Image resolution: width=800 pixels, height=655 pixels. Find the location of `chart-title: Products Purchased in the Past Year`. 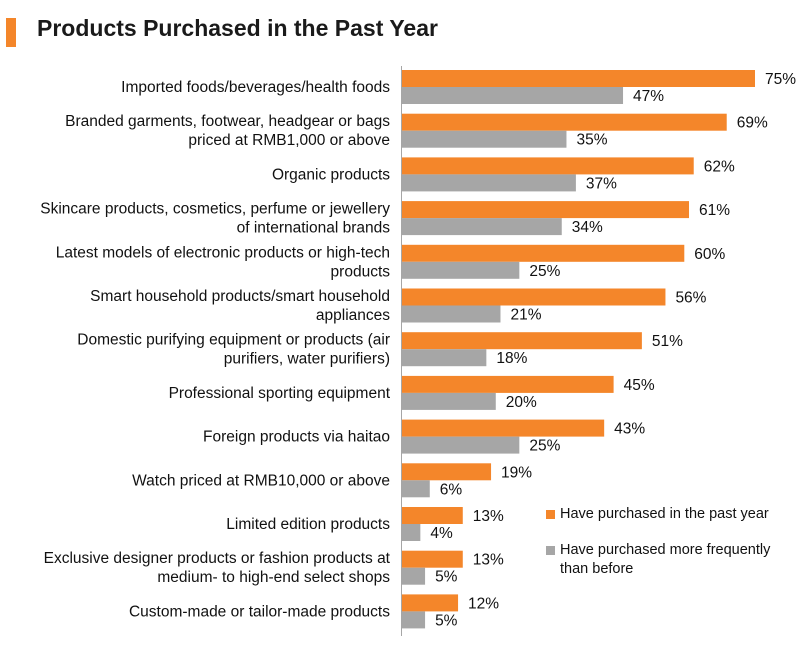

chart-title: Products Purchased in the Past Year is located at coordinates (237, 28).